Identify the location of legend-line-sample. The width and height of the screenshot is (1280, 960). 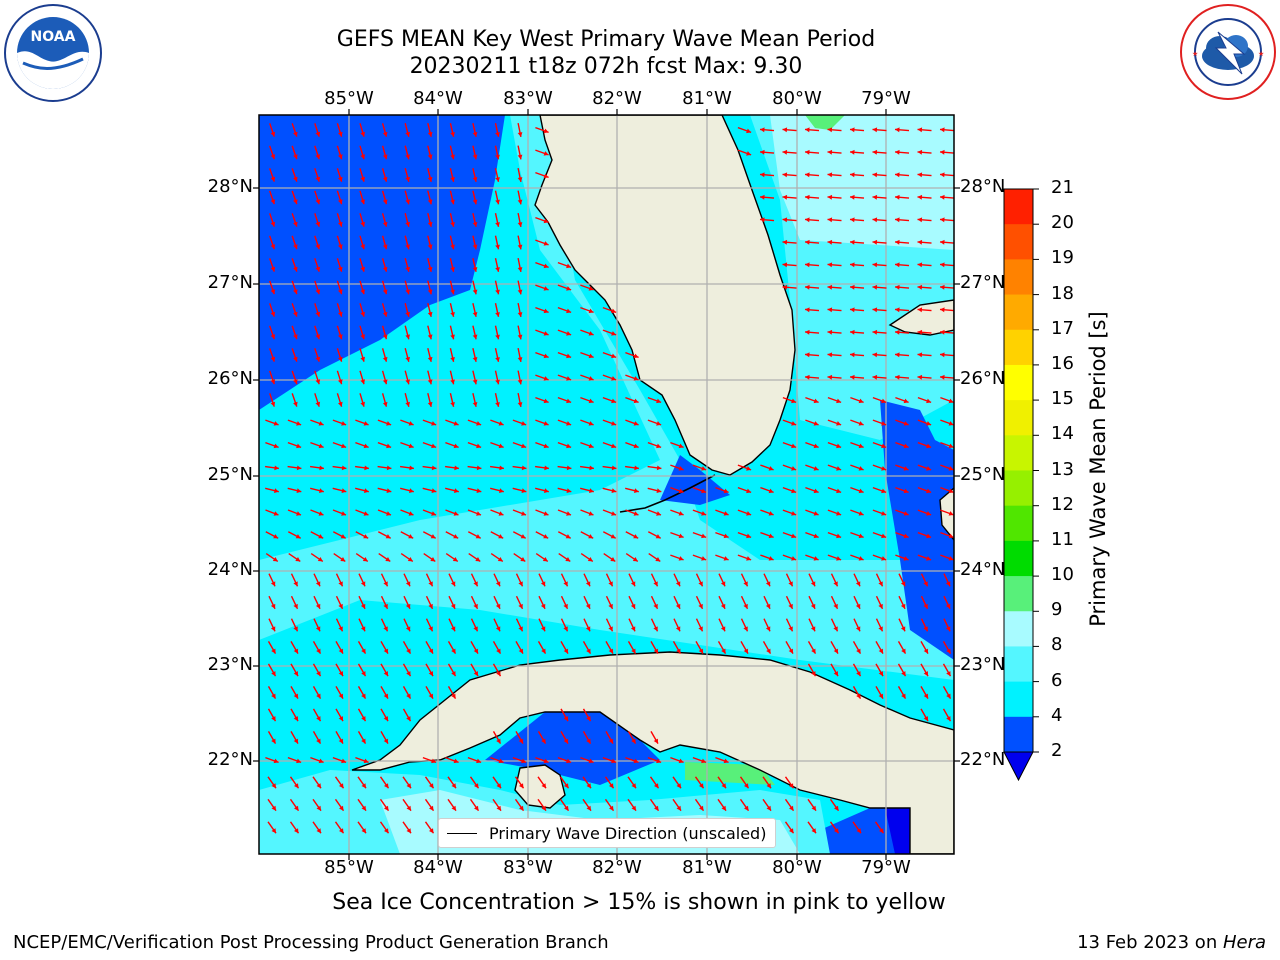
(462, 833).